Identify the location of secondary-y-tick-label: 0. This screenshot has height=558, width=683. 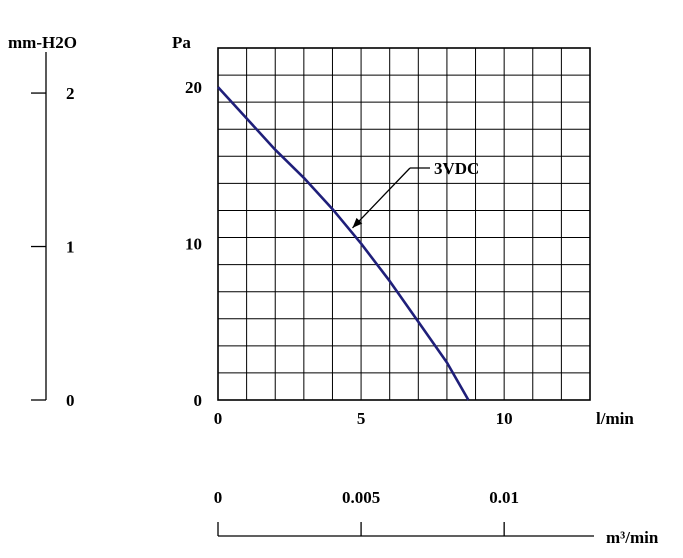
(70, 400).